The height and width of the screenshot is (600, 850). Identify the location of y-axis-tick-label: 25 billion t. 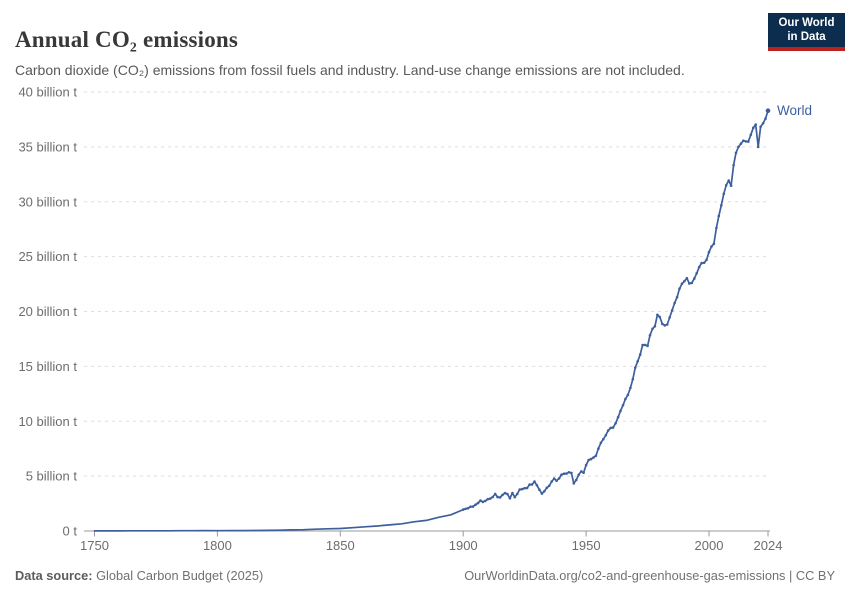
(47, 256).